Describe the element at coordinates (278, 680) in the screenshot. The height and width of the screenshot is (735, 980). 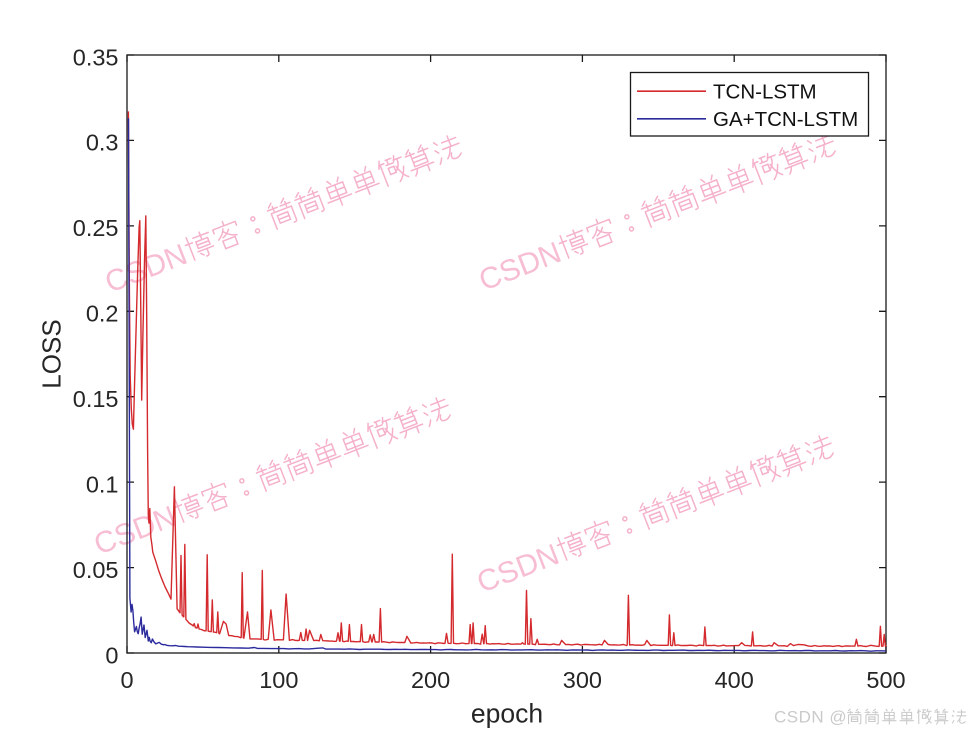
I see `svg-text: 100` at that location.